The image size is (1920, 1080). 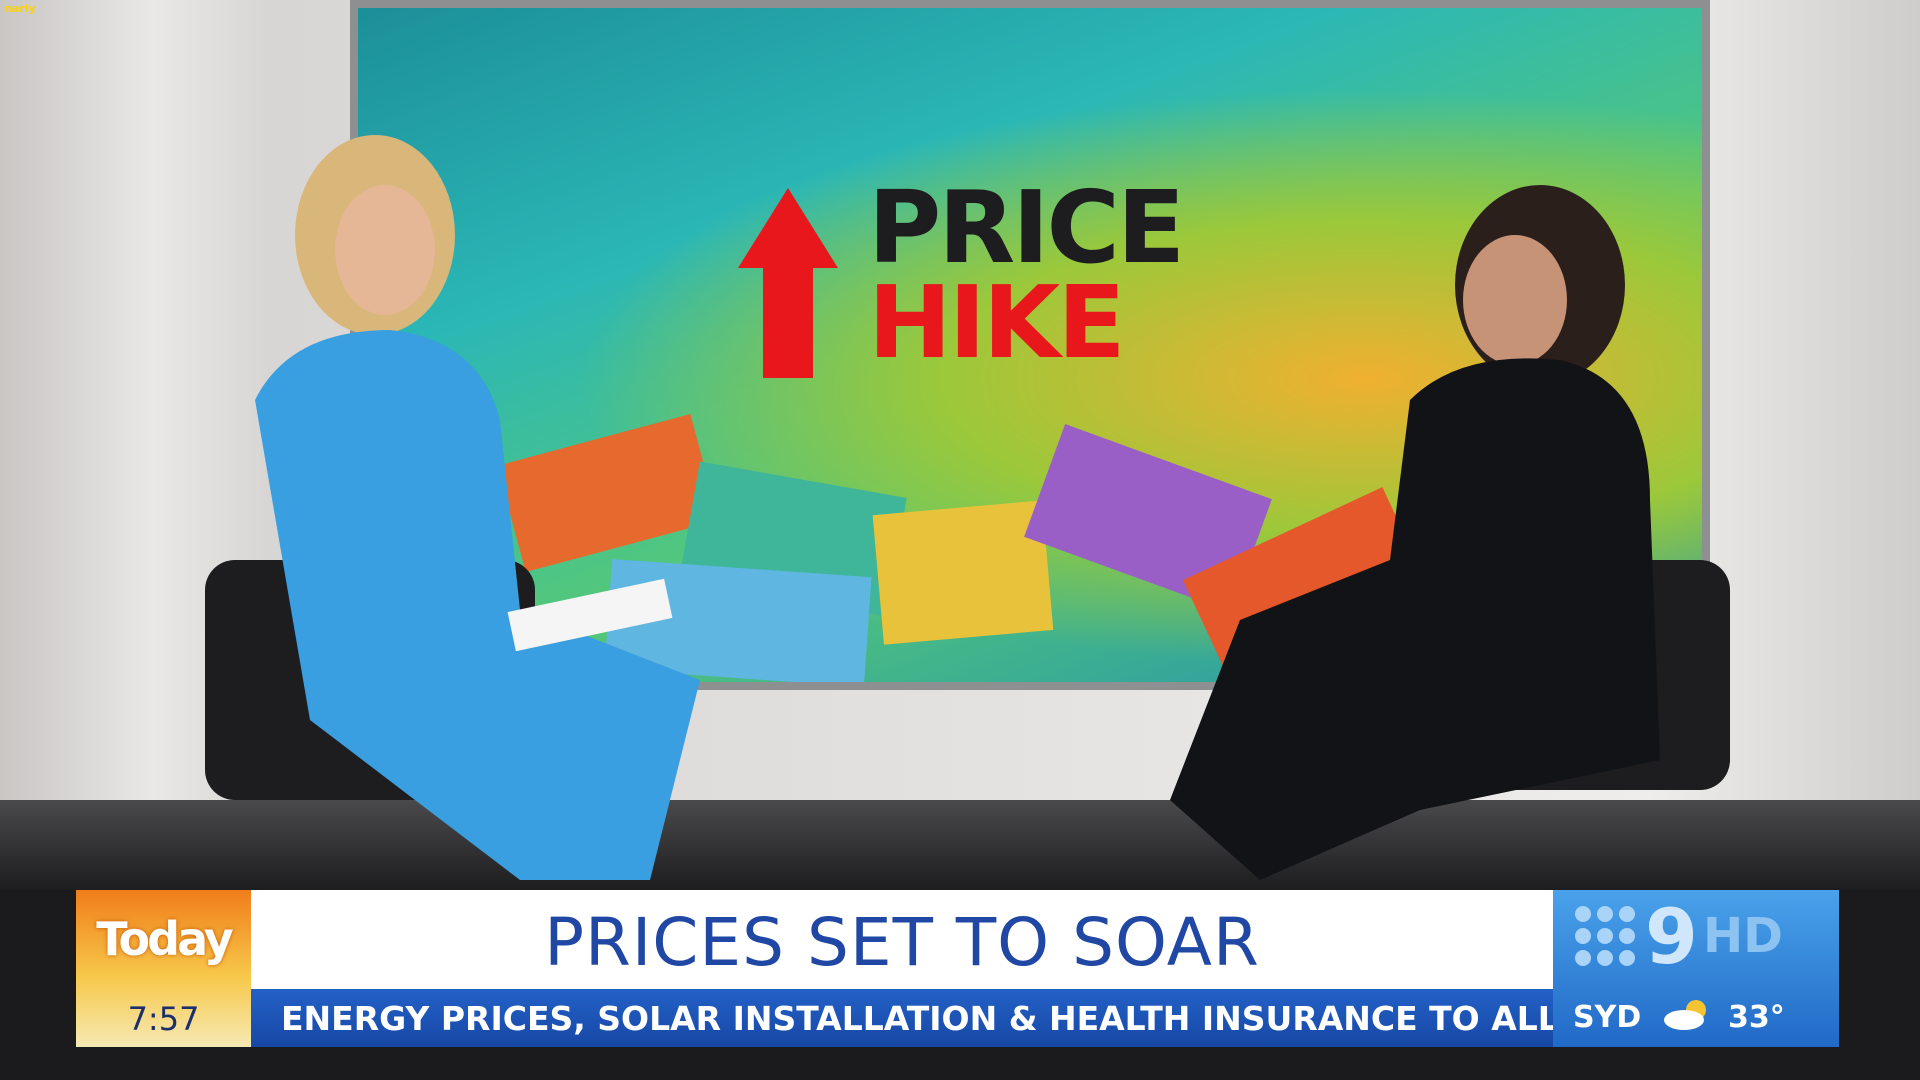 I want to click on studio-floor, so click(x=960, y=845).